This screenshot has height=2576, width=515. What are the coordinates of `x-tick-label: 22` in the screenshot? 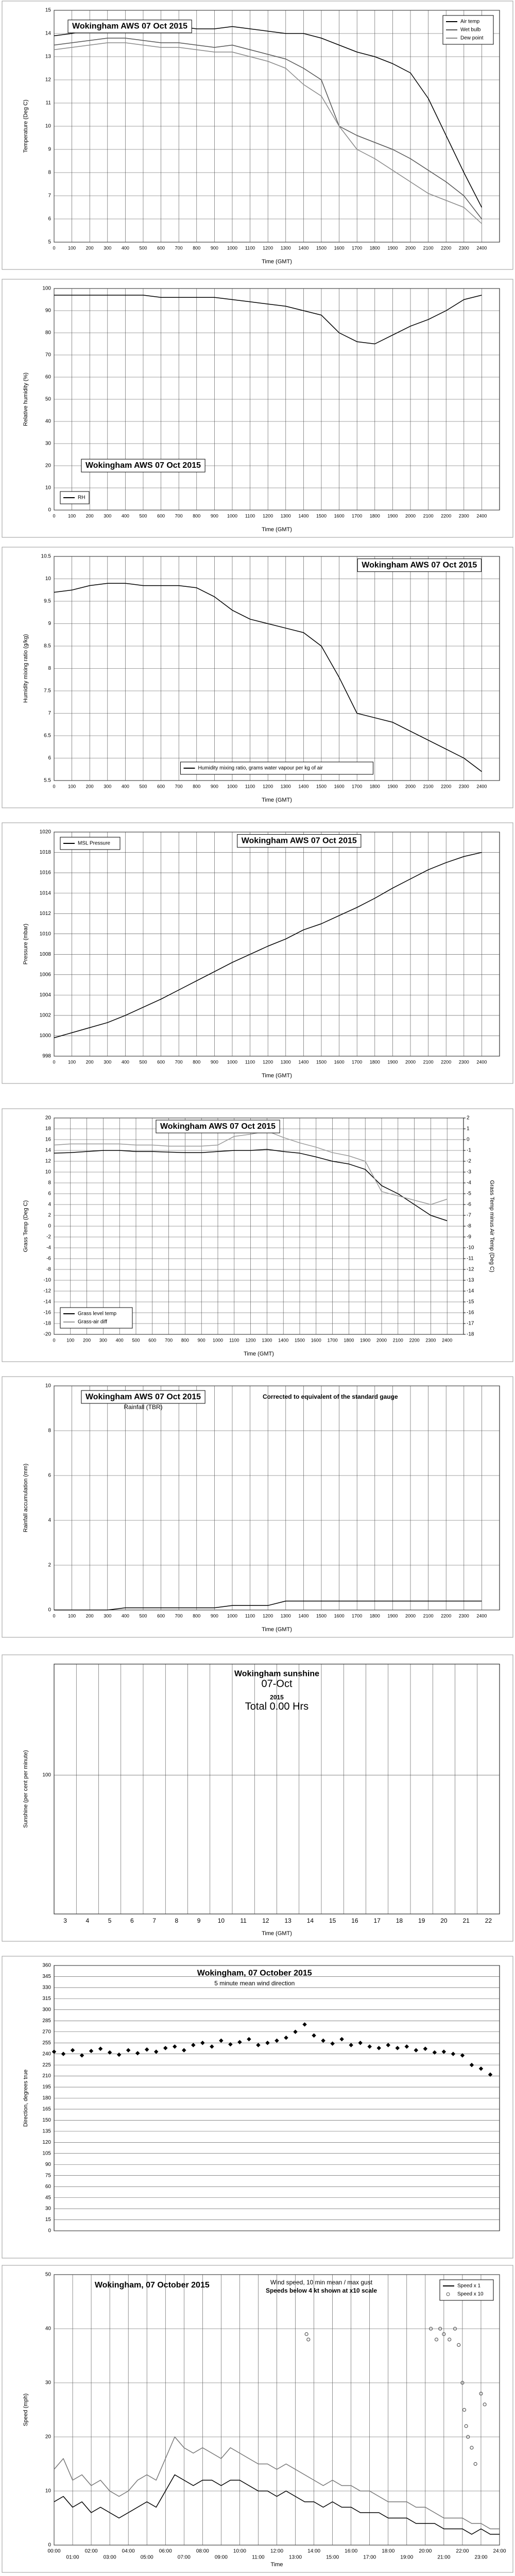 It's located at (488, 1920).